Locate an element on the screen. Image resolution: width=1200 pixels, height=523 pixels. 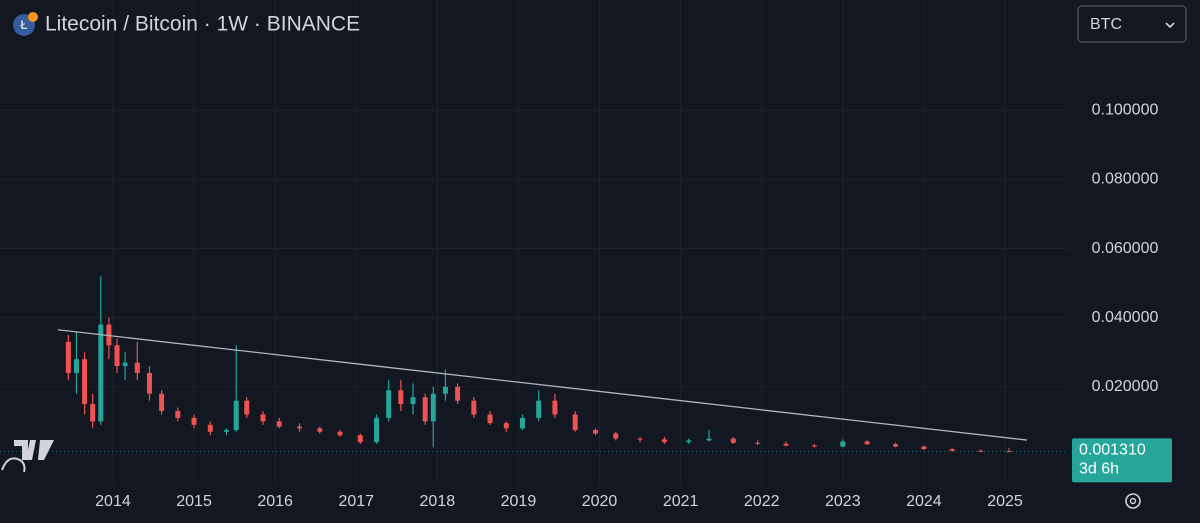
settings-button is located at coordinates (1133, 501).